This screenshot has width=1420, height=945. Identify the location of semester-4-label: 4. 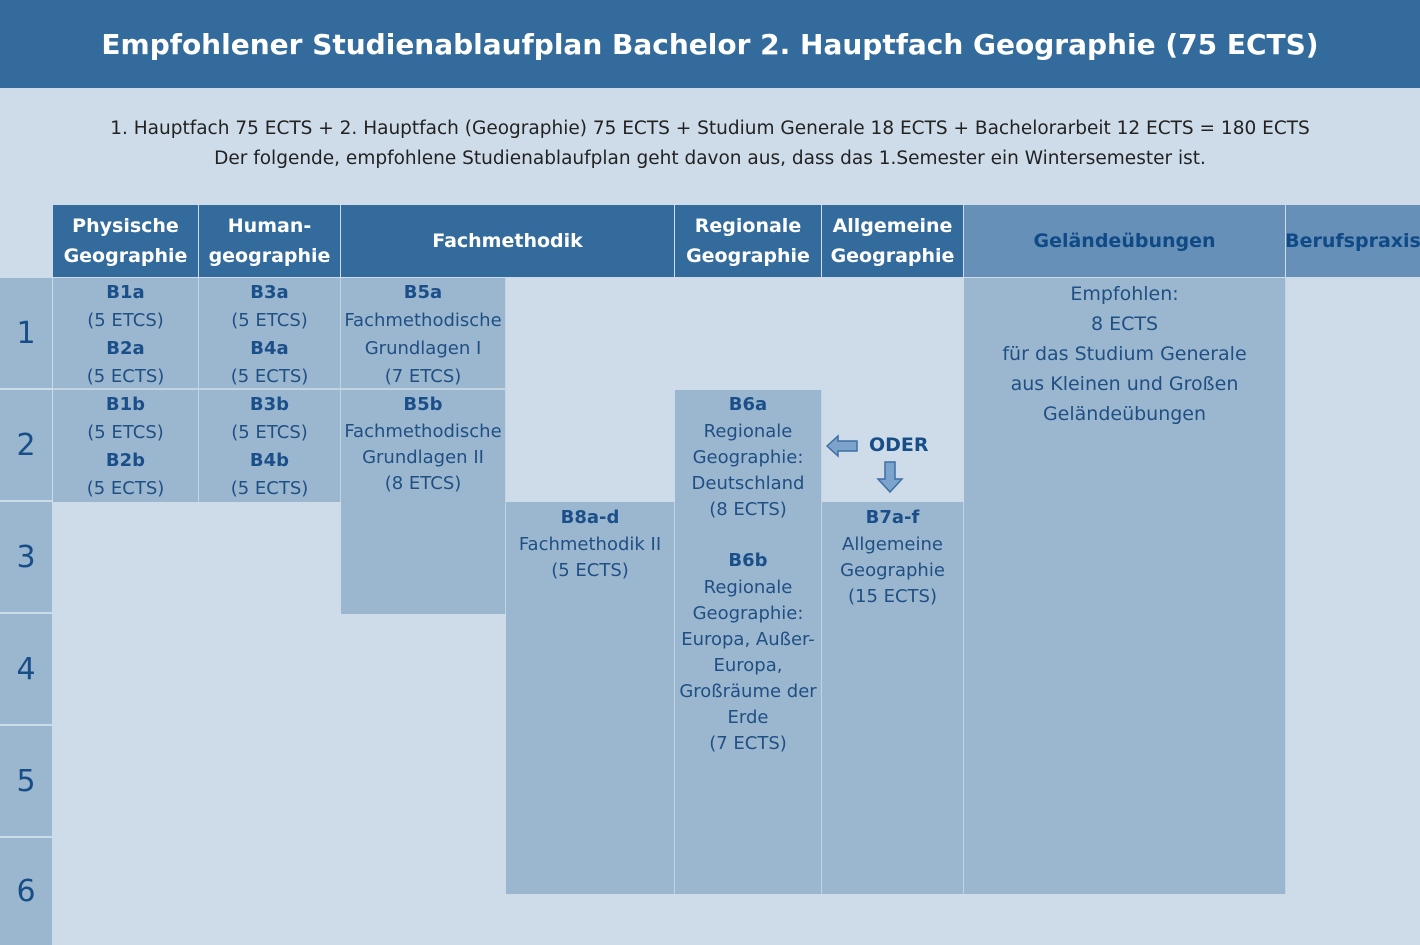
(26, 670).